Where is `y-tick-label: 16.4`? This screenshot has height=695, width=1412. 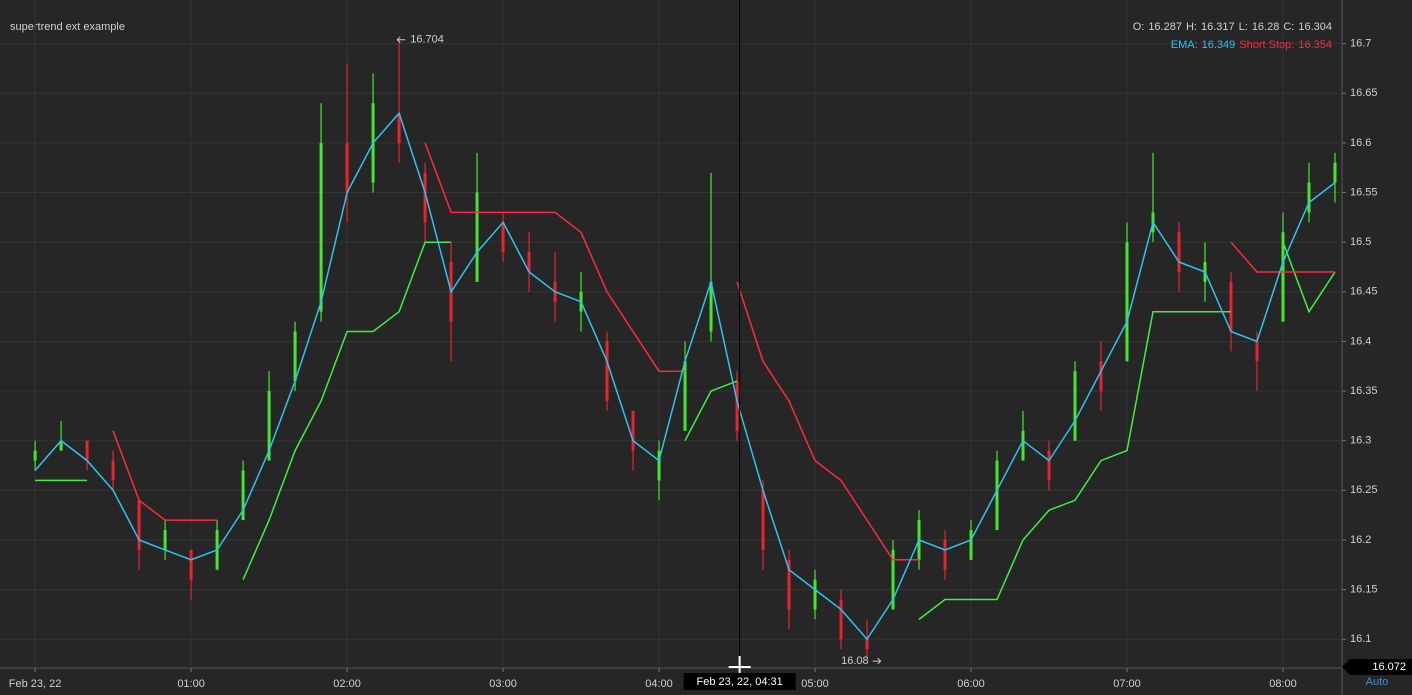 y-tick-label: 16.4 is located at coordinates (1360, 341).